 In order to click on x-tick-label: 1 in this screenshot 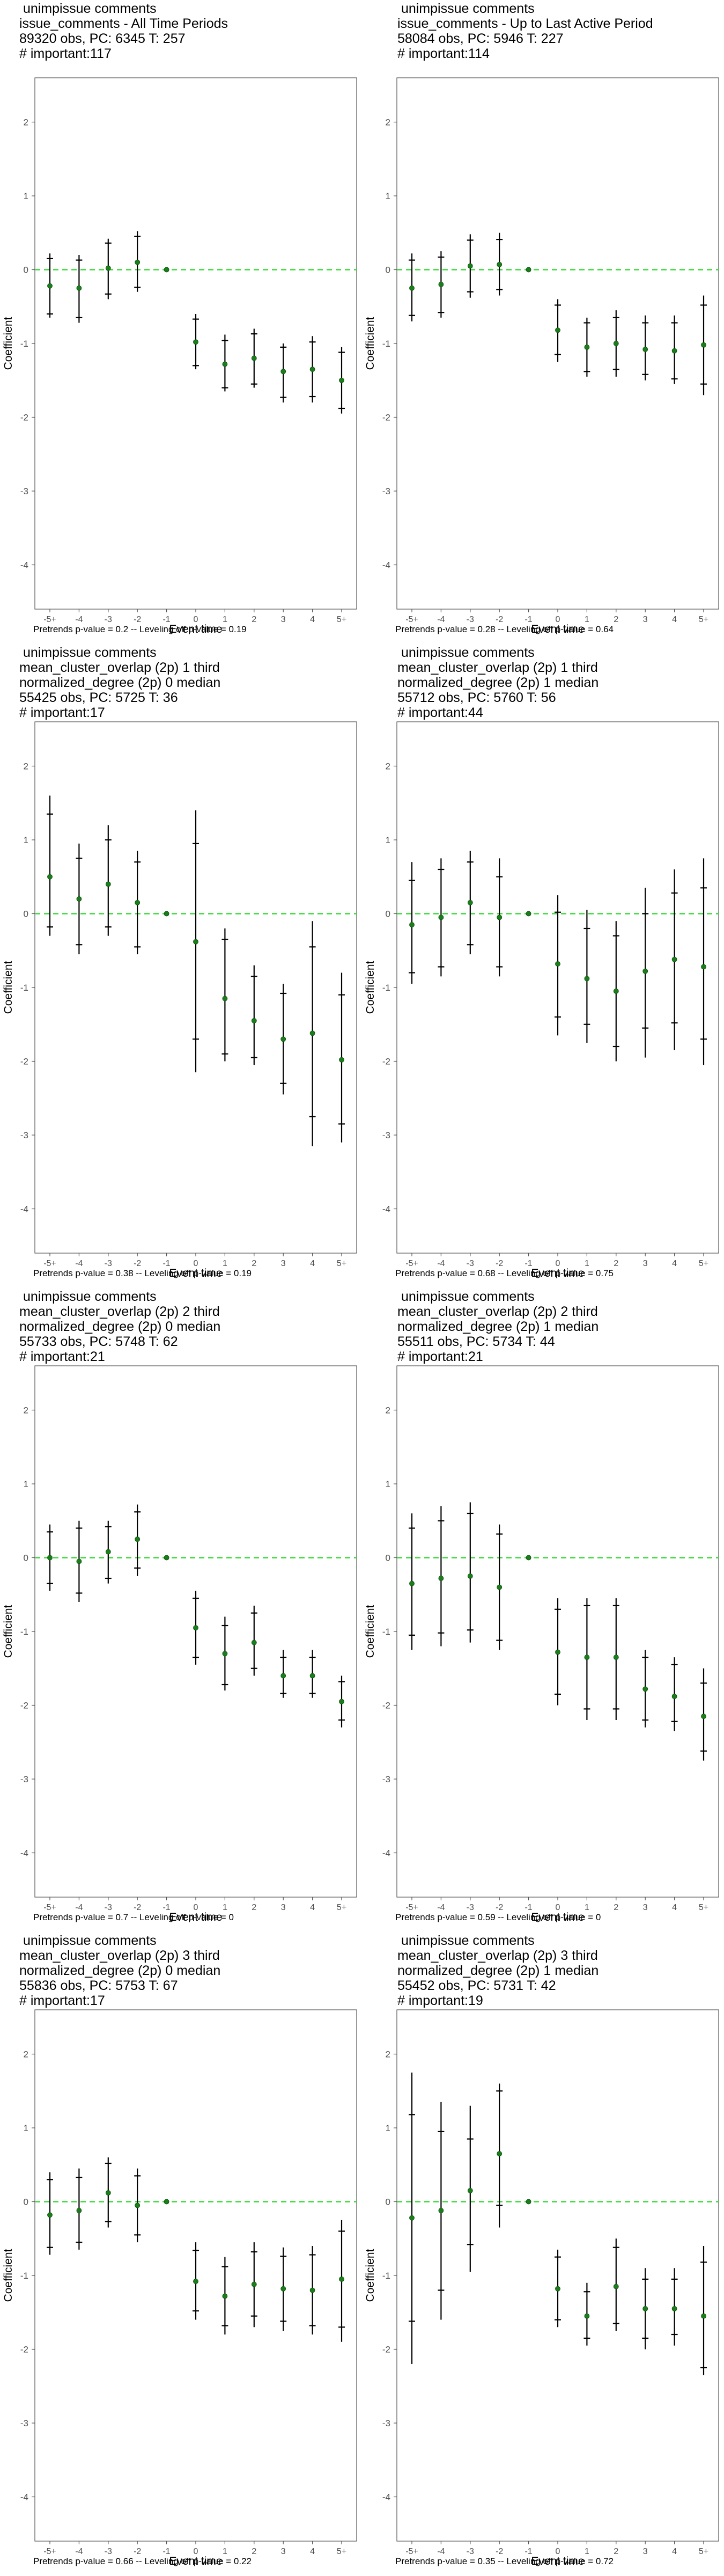, I will do `click(225, 1907)`.